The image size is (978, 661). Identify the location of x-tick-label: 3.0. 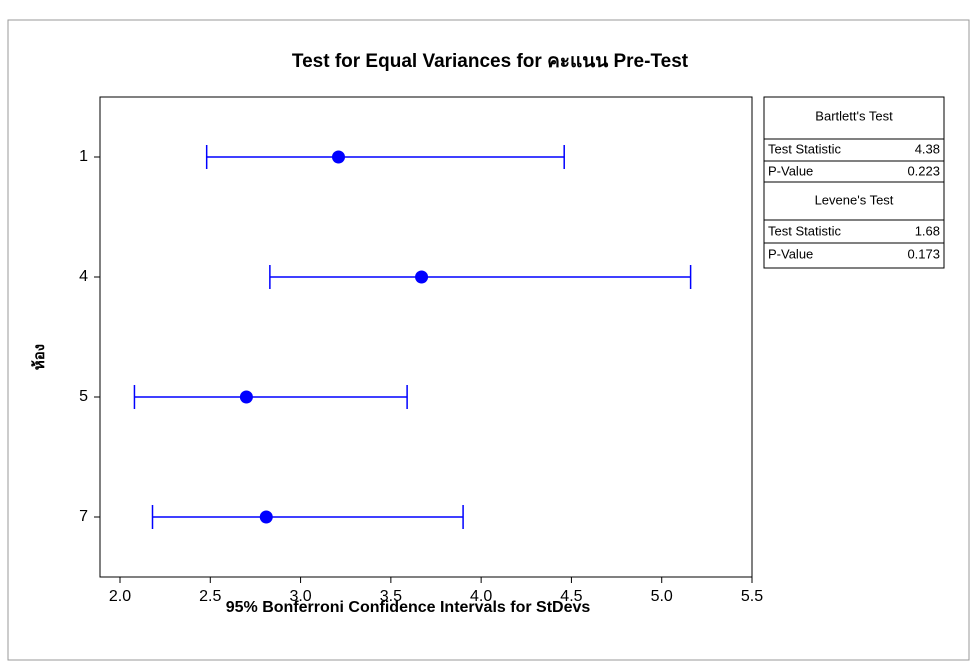
(300, 596).